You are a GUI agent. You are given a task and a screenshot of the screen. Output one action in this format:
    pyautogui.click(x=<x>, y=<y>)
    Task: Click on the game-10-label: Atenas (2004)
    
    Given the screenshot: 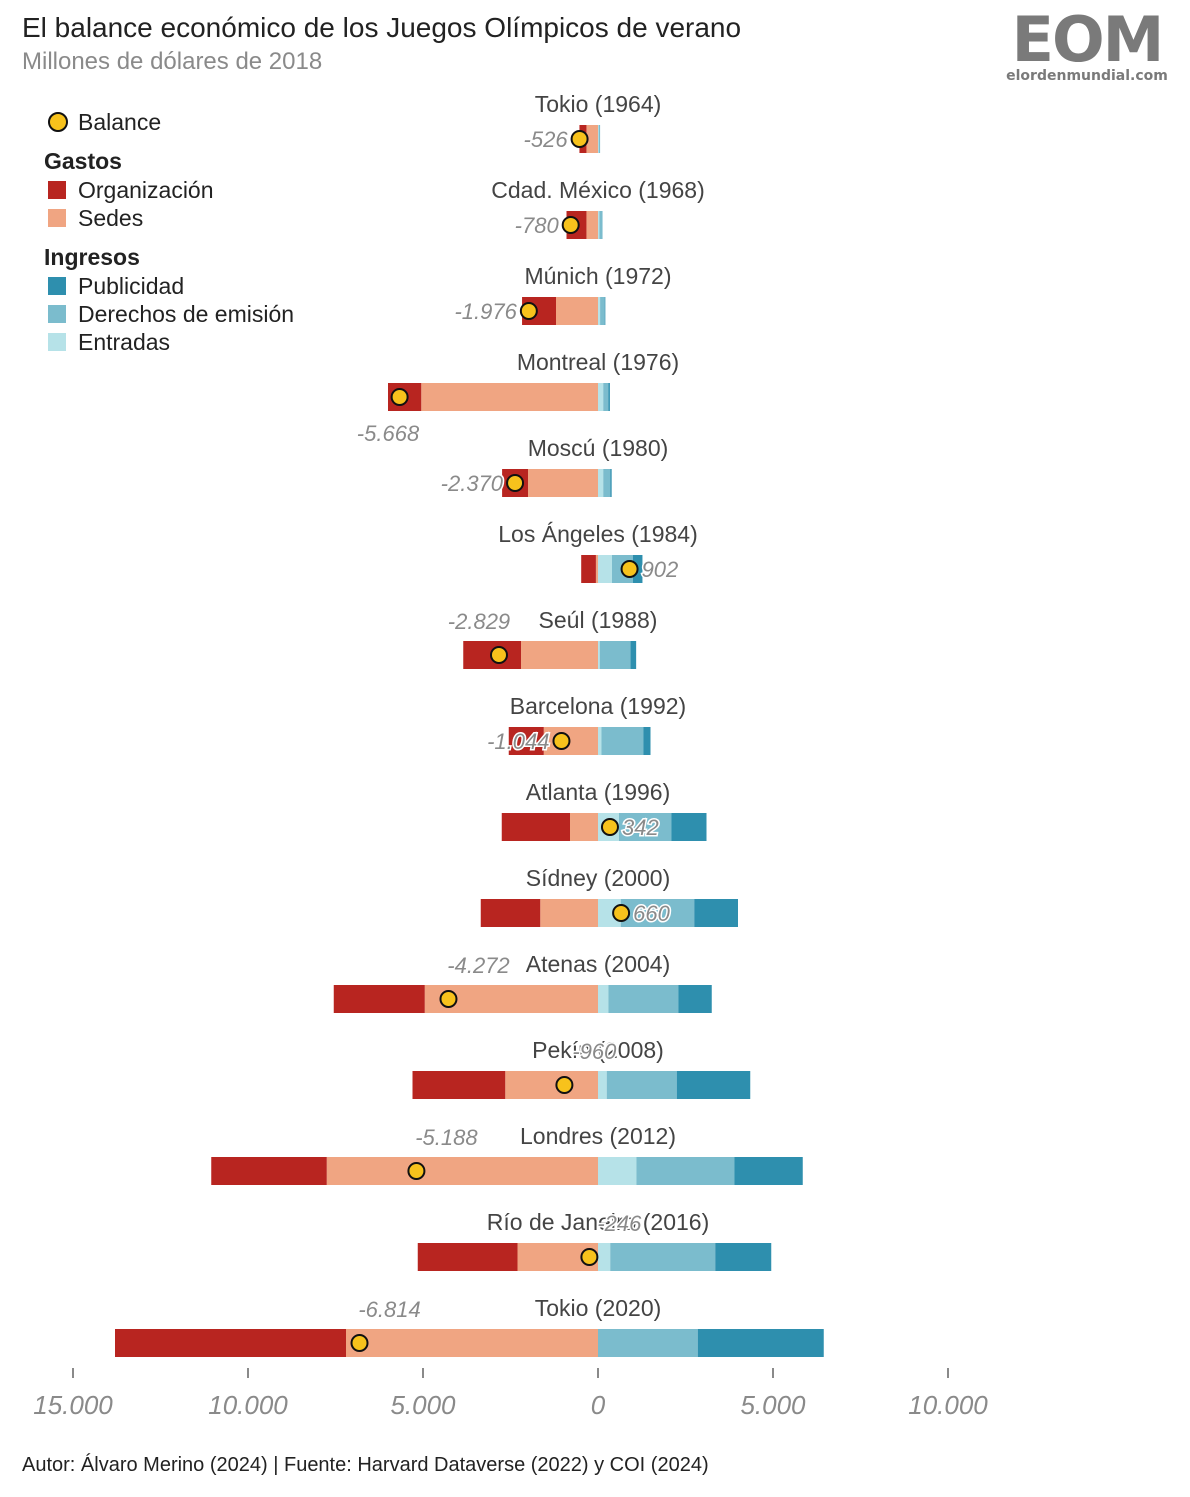 What is the action you would take?
    pyautogui.click(x=598, y=964)
    